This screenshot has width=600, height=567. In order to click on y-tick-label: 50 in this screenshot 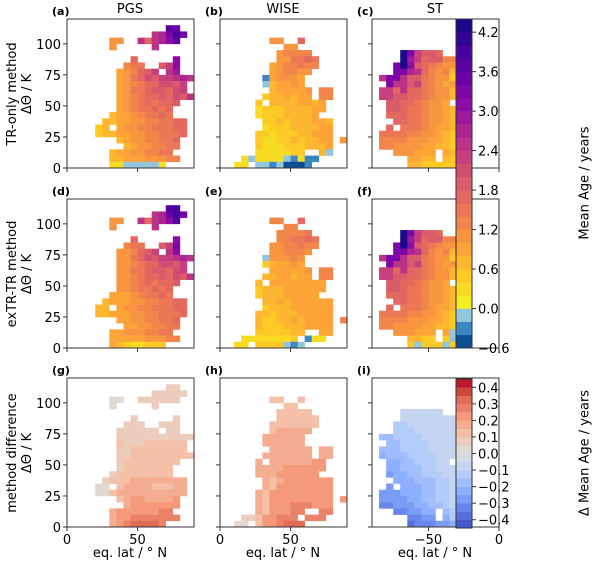, I will do `click(52, 287)`.